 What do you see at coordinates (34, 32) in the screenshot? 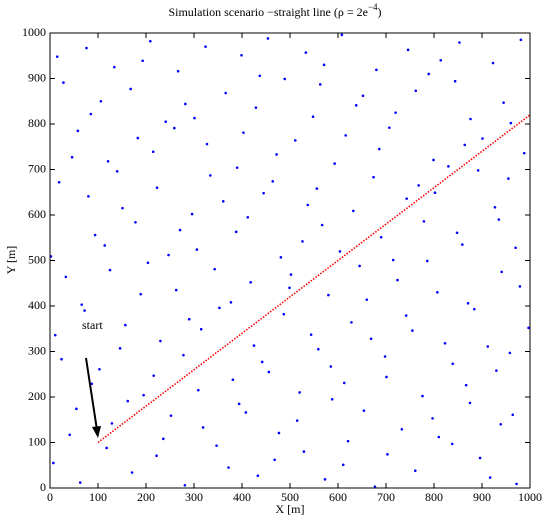
I see `y-tick-label: 1000` at bounding box center [34, 32].